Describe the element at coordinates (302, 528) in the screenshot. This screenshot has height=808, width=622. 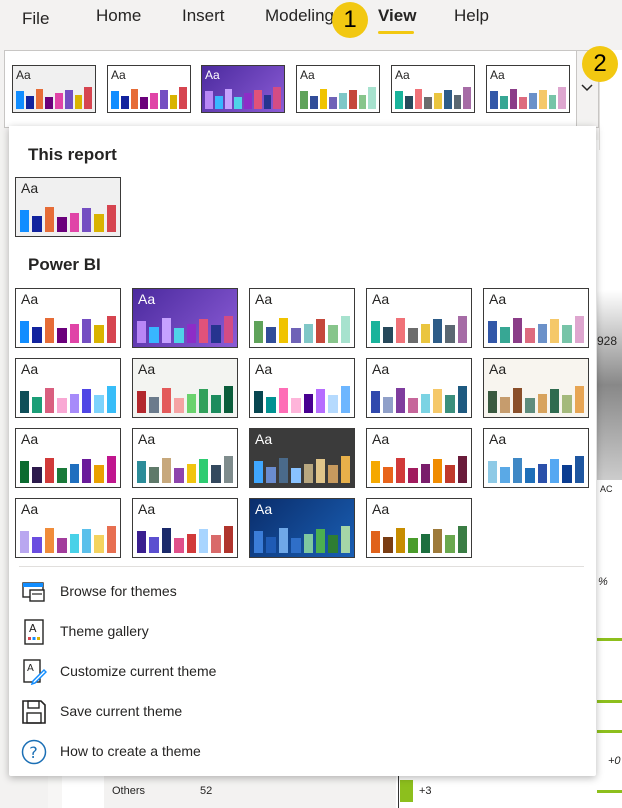
I see `theme-thumbnail-accessible-tidal: Aa` at that location.